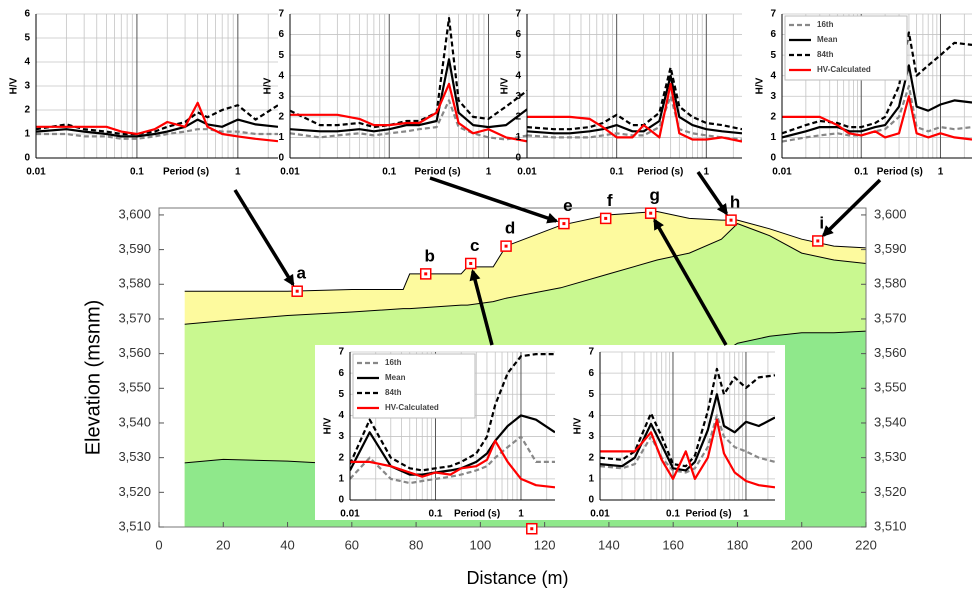 The height and width of the screenshot is (589, 975). What do you see at coordinates (567, 205) in the screenshot?
I see `point-label: e` at bounding box center [567, 205].